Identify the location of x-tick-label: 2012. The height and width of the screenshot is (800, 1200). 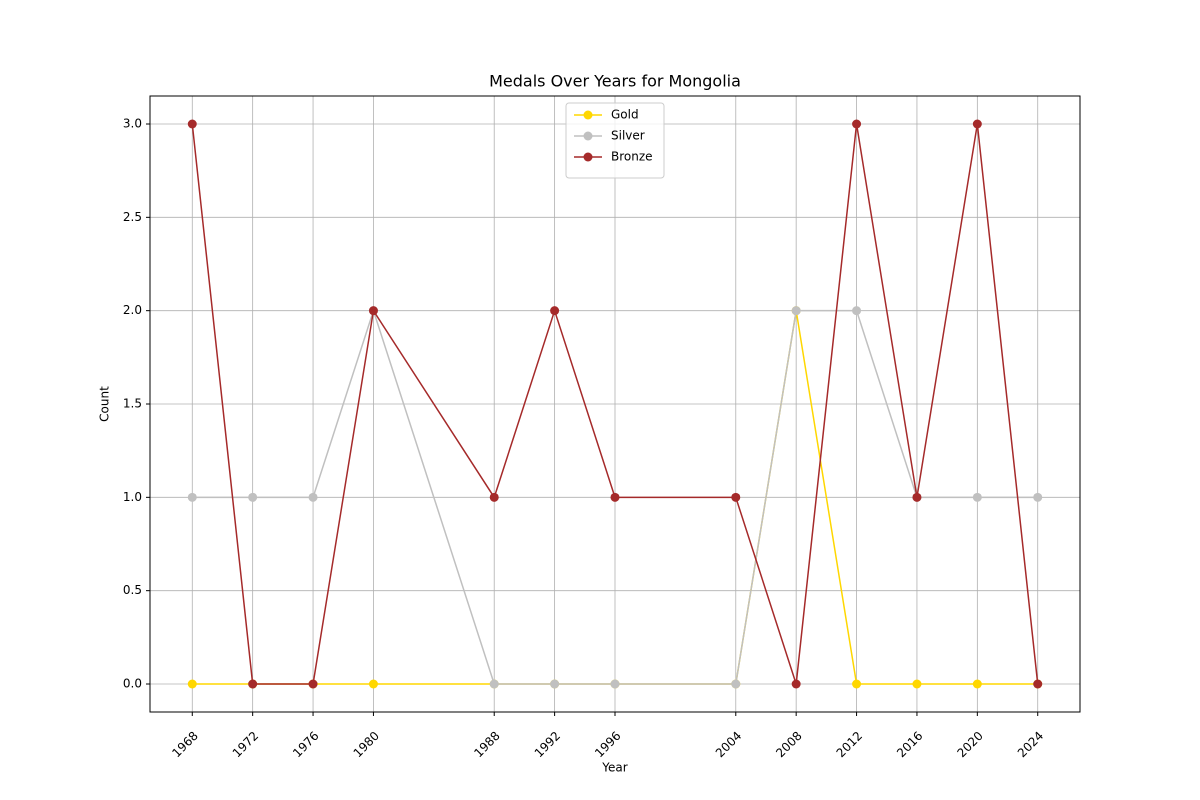
(849, 744).